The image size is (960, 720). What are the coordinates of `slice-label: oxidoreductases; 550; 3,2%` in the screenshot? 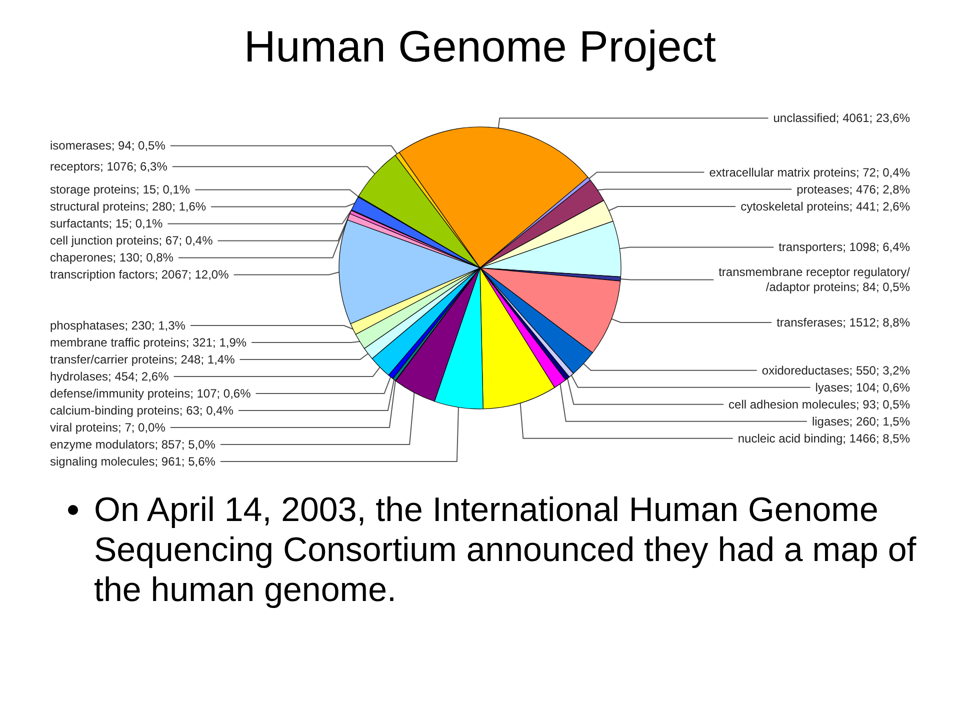 It's located at (836, 370).